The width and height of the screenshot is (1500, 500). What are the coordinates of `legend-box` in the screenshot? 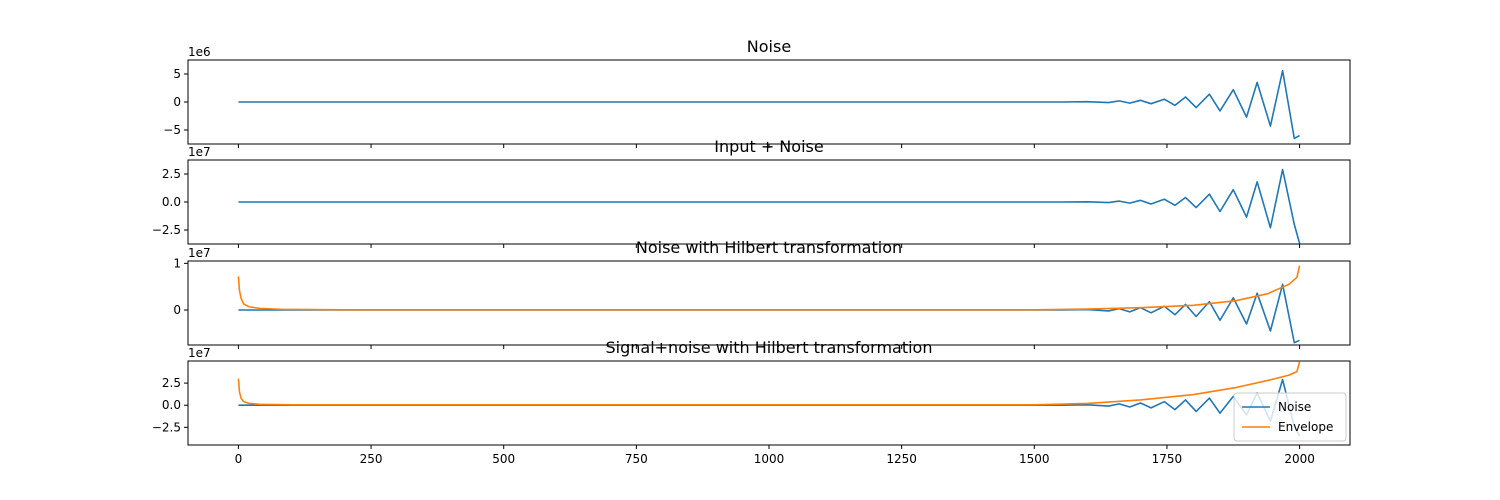 It's located at (1290, 417).